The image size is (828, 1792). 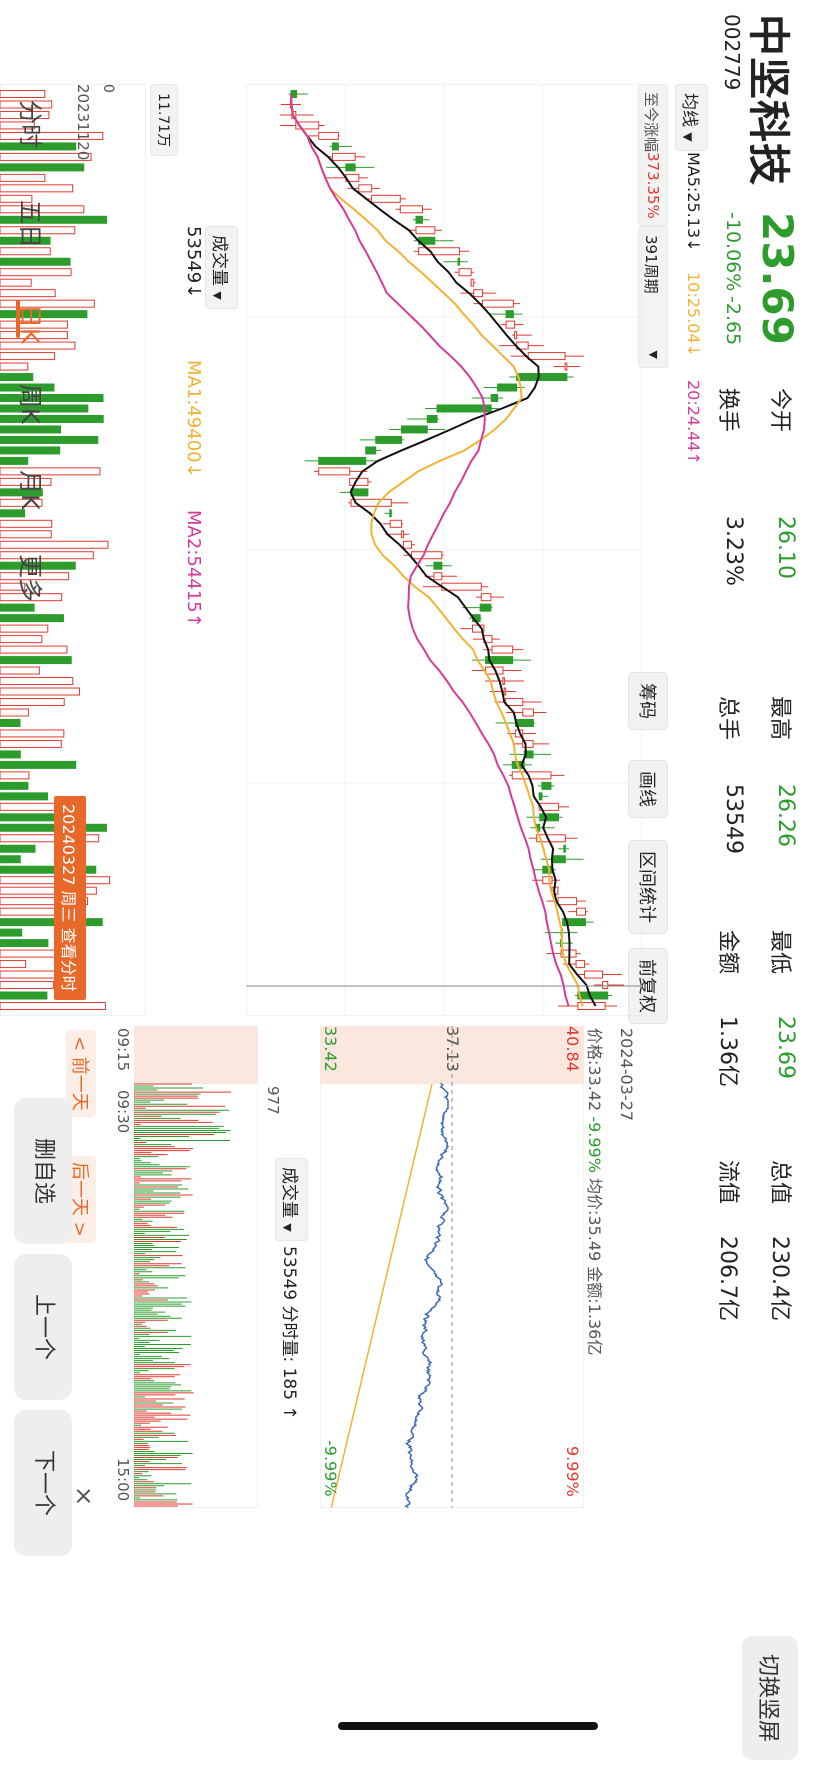 What do you see at coordinates (733, 252) in the screenshot?
I see `change-pct: -10.06%` at bounding box center [733, 252].